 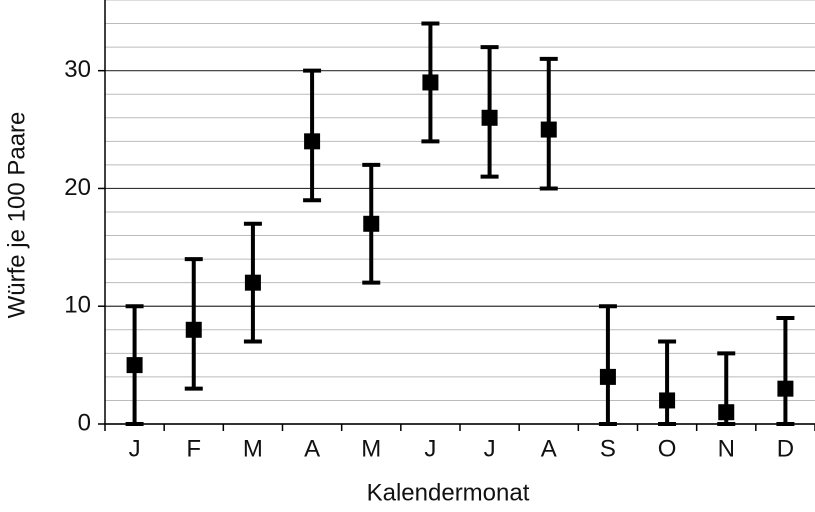 What do you see at coordinates (785, 448) in the screenshot?
I see `x-tick-label: D` at bounding box center [785, 448].